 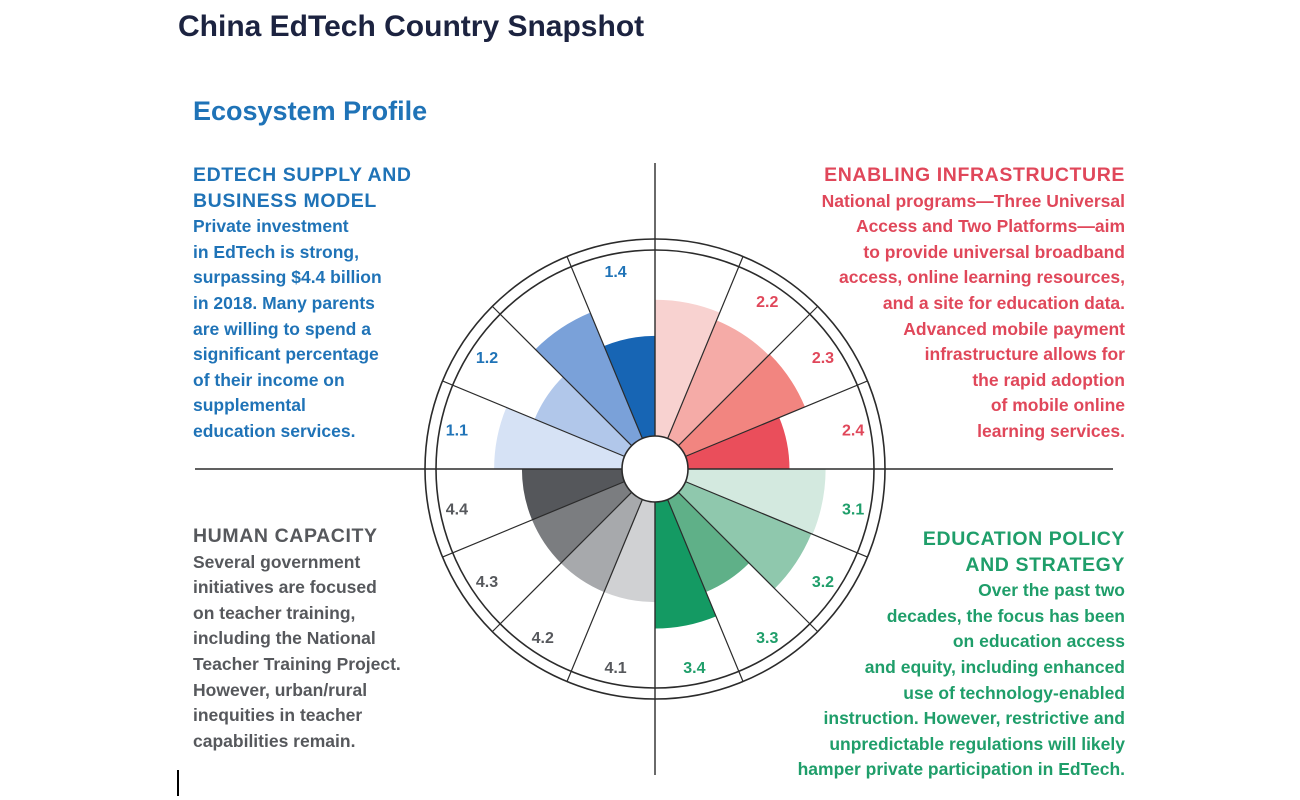 I want to click on supply-body-line: supplemental, so click(x=249, y=405).